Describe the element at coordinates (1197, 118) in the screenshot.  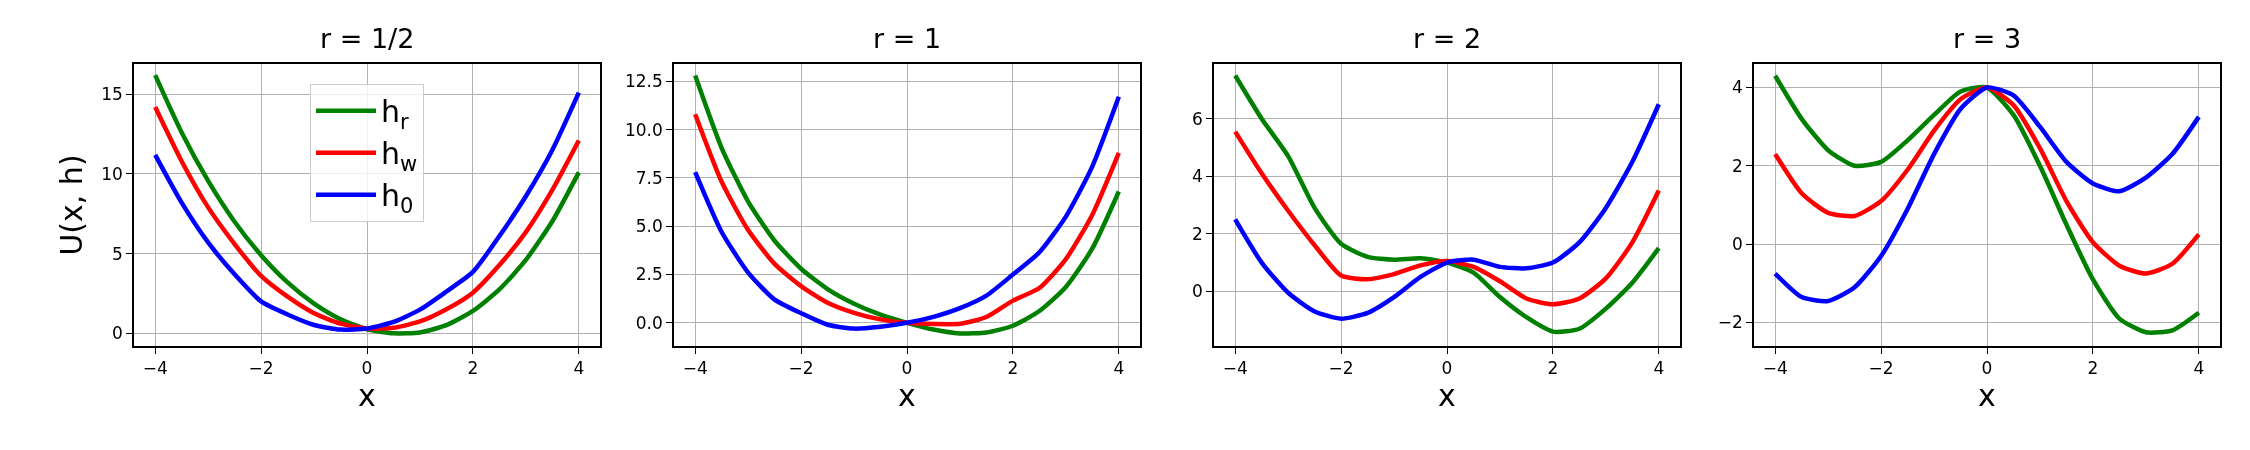
I see `y-tick-label: 6` at that location.